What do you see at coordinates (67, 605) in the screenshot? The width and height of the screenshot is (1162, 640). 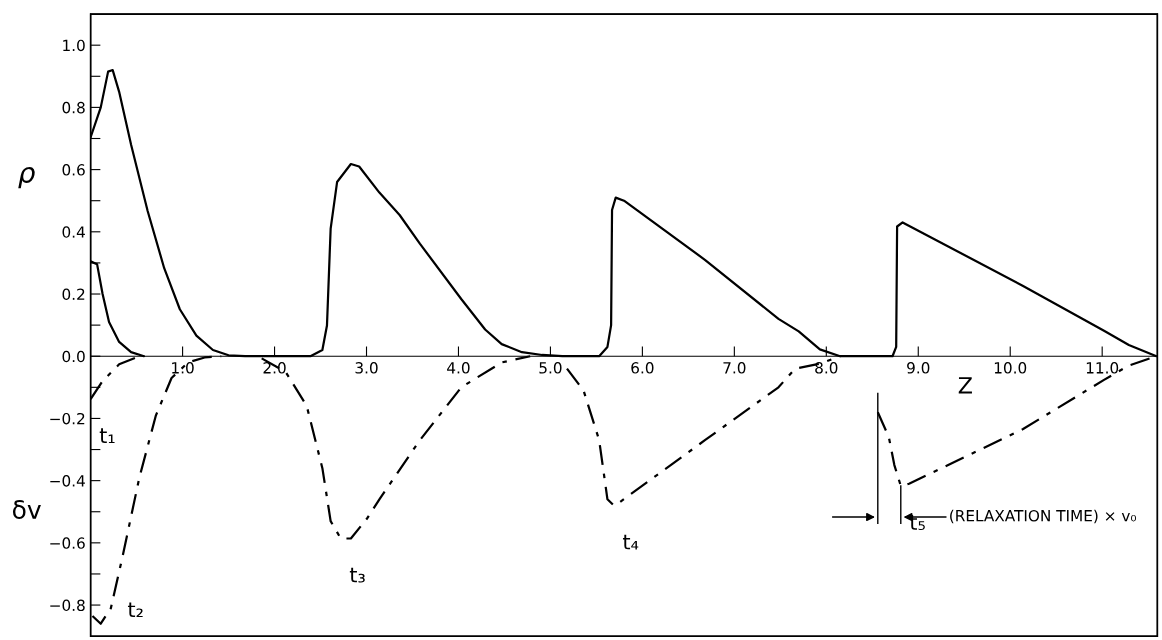 I see `y-tick-label: −0.8` at bounding box center [67, 605].